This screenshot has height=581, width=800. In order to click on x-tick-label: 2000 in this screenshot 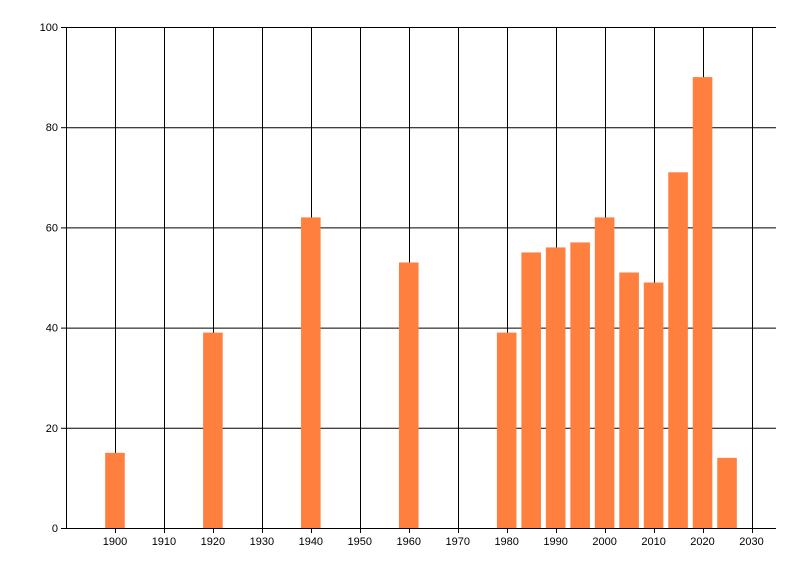, I will do `click(604, 542)`.